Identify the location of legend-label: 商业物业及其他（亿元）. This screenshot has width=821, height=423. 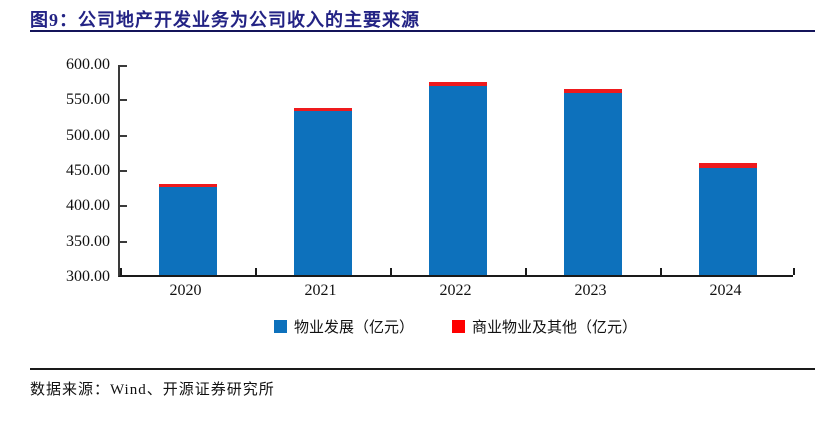
(555, 328).